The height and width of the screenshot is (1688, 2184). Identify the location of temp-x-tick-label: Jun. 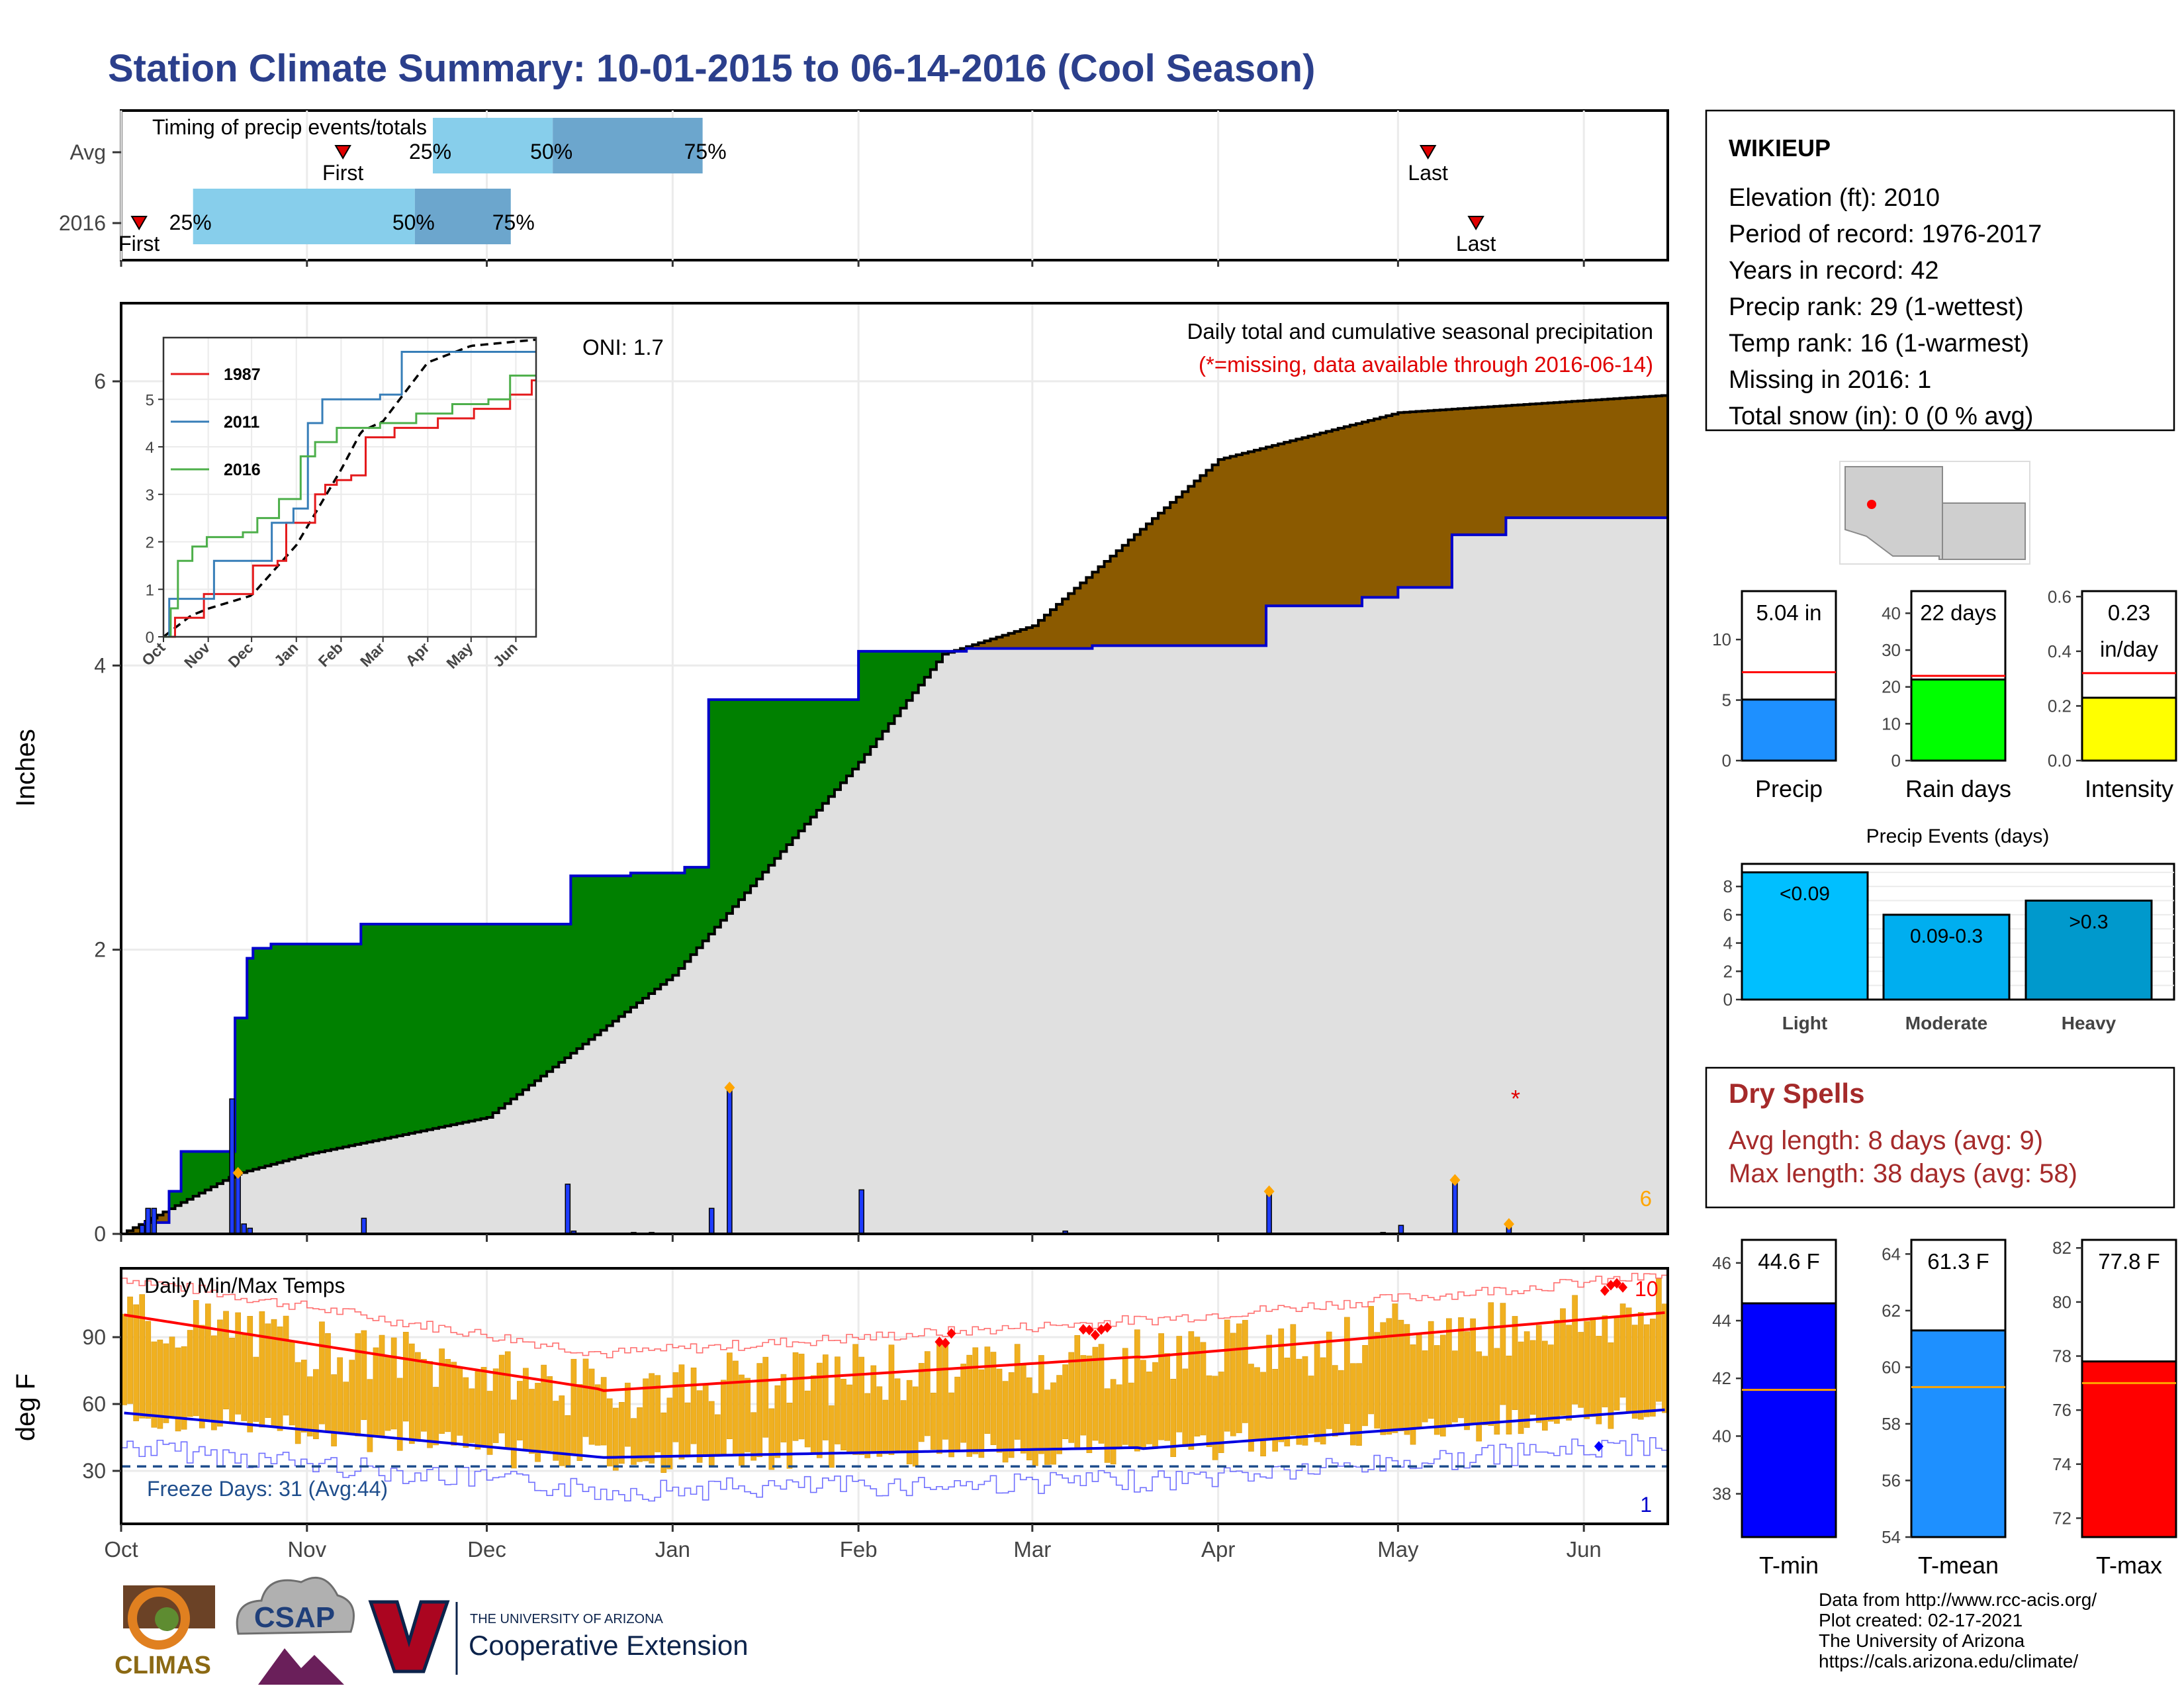
(1584, 1549).